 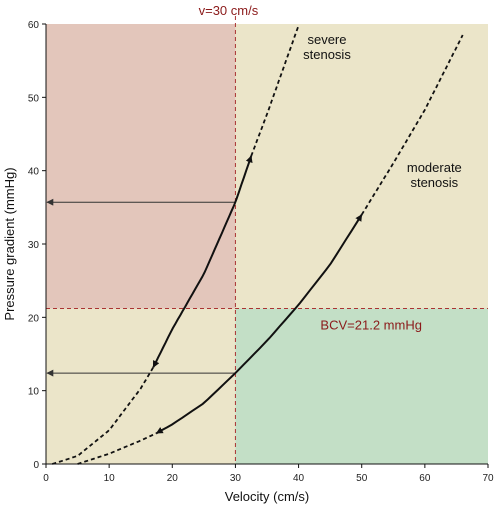 I want to click on x-tick-label: 20, so click(x=173, y=478).